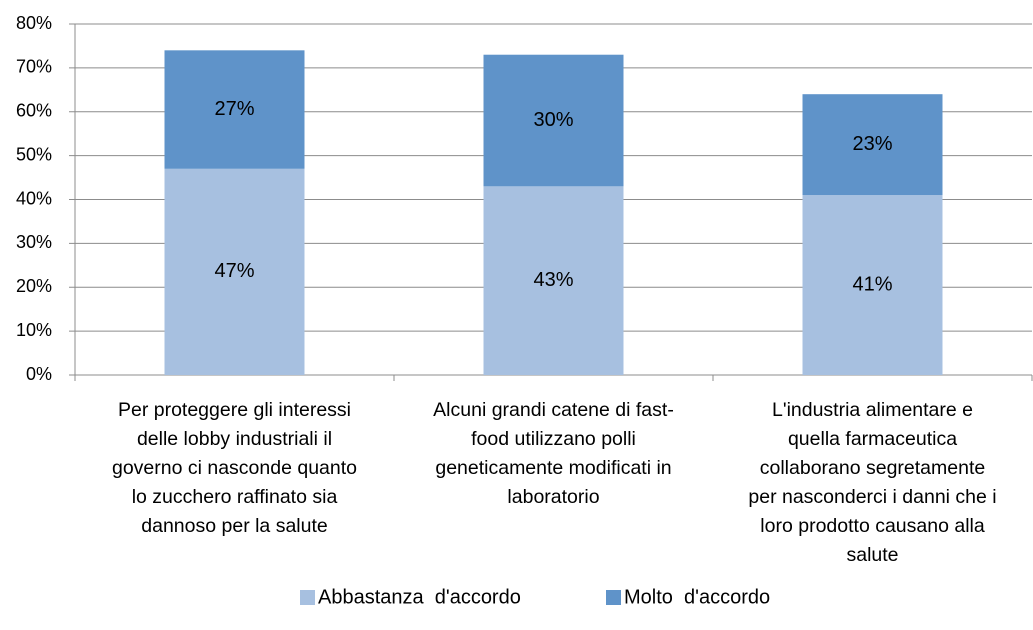  What do you see at coordinates (34, 154) in the screenshot?
I see `y-tick-label: 50%` at bounding box center [34, 154].